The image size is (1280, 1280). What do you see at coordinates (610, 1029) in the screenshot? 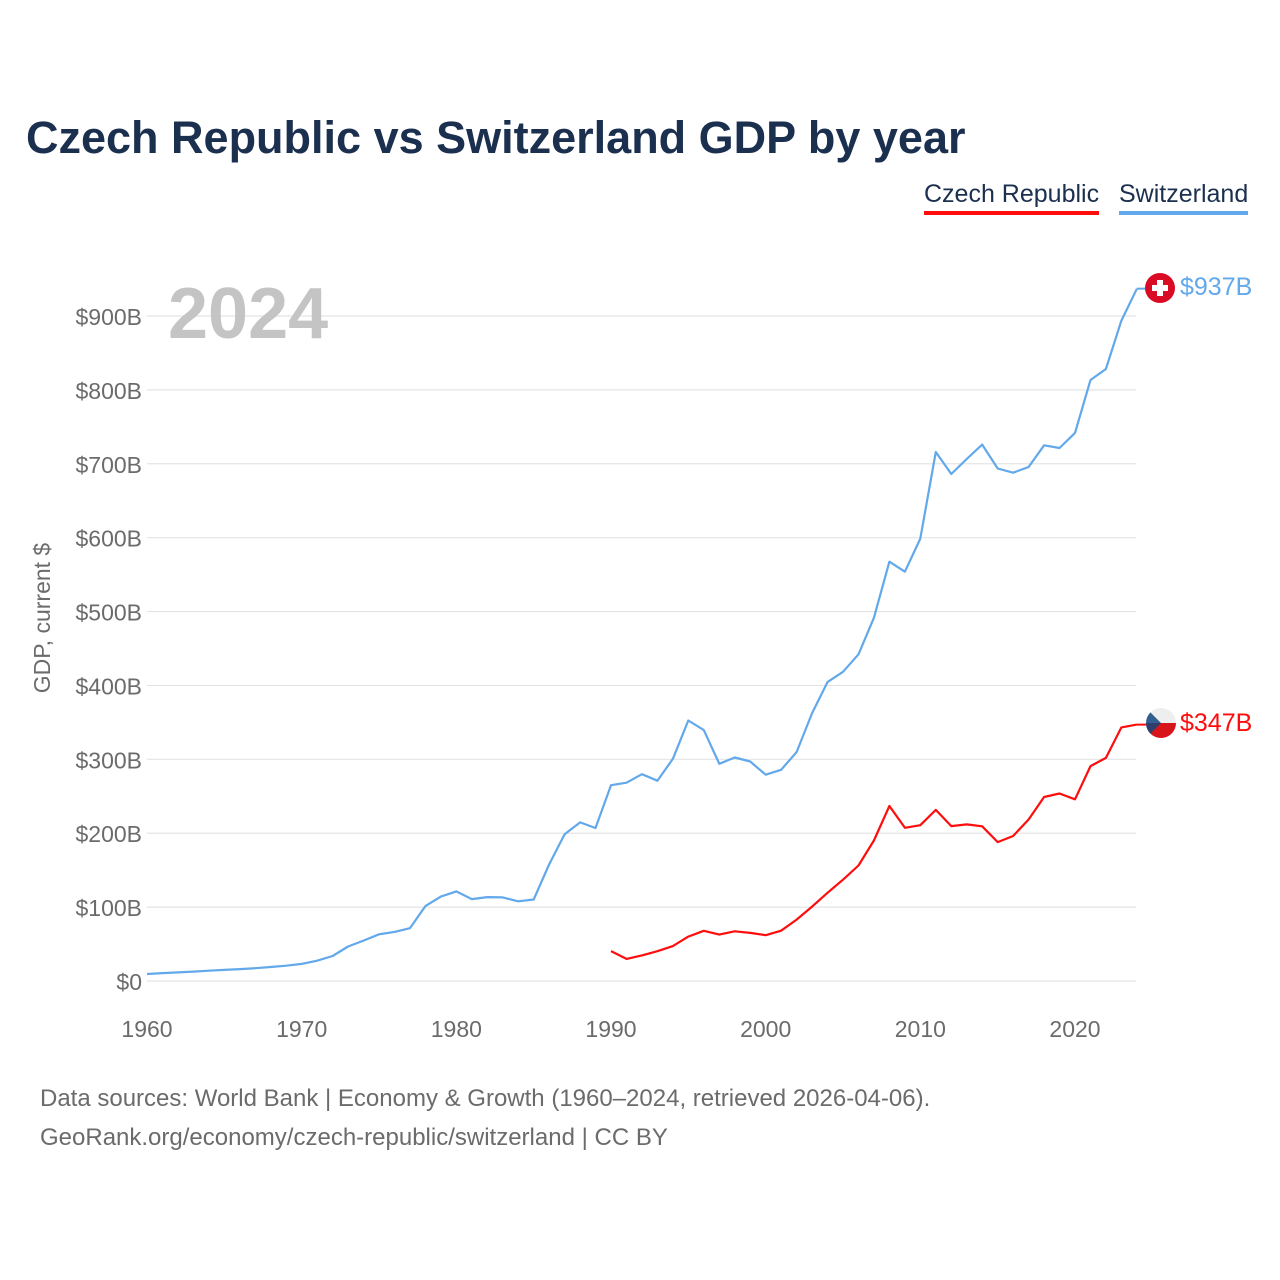
I see `x-tick-label: 1990` at bounding box center [610, 1029].